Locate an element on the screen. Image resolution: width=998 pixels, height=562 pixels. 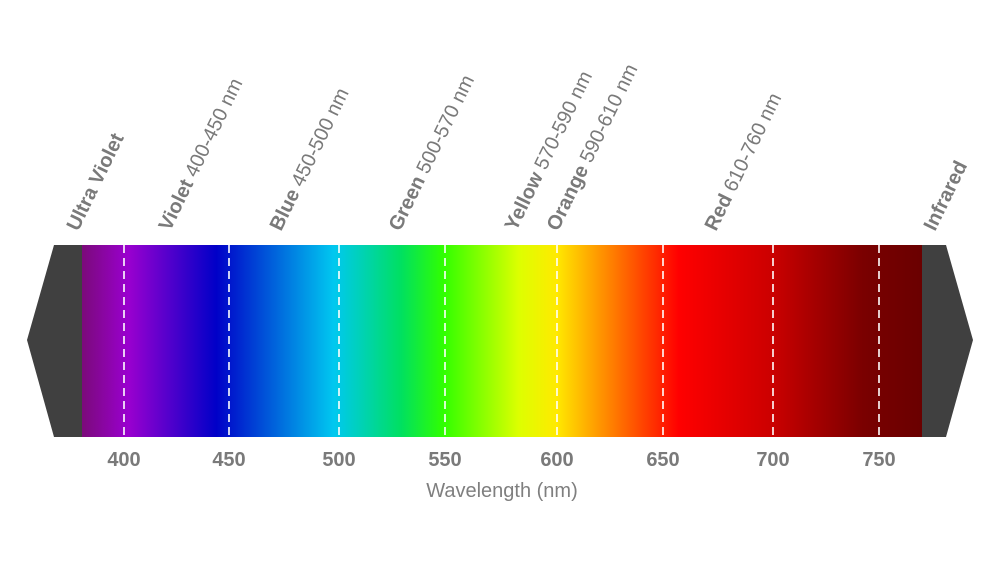
label-green-range: 500-570 nm is located at coordinates (446, 125).